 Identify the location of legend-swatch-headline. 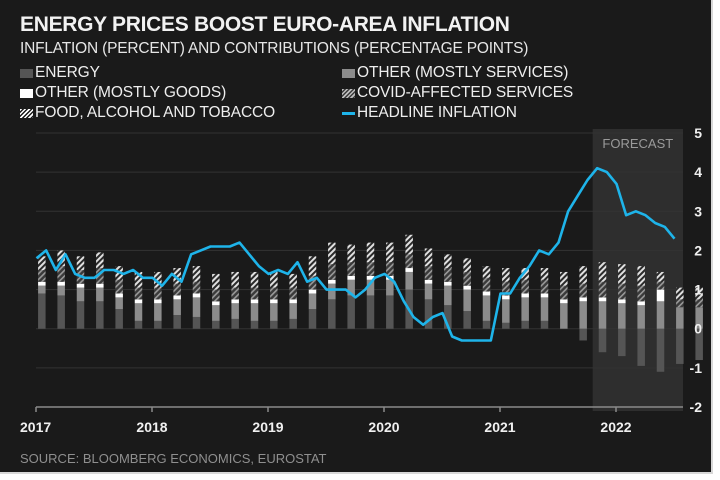
(348, 113).